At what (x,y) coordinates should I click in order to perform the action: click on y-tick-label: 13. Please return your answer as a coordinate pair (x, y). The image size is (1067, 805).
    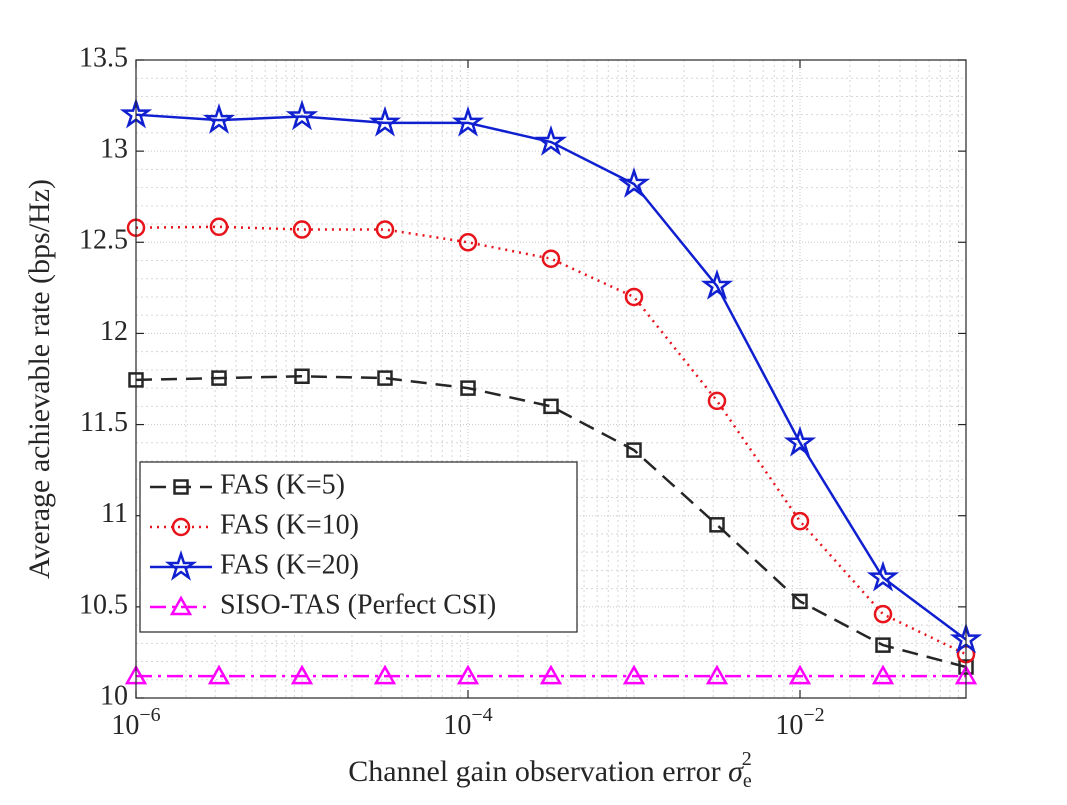
    Looking at the image, I should click on (114, 149).